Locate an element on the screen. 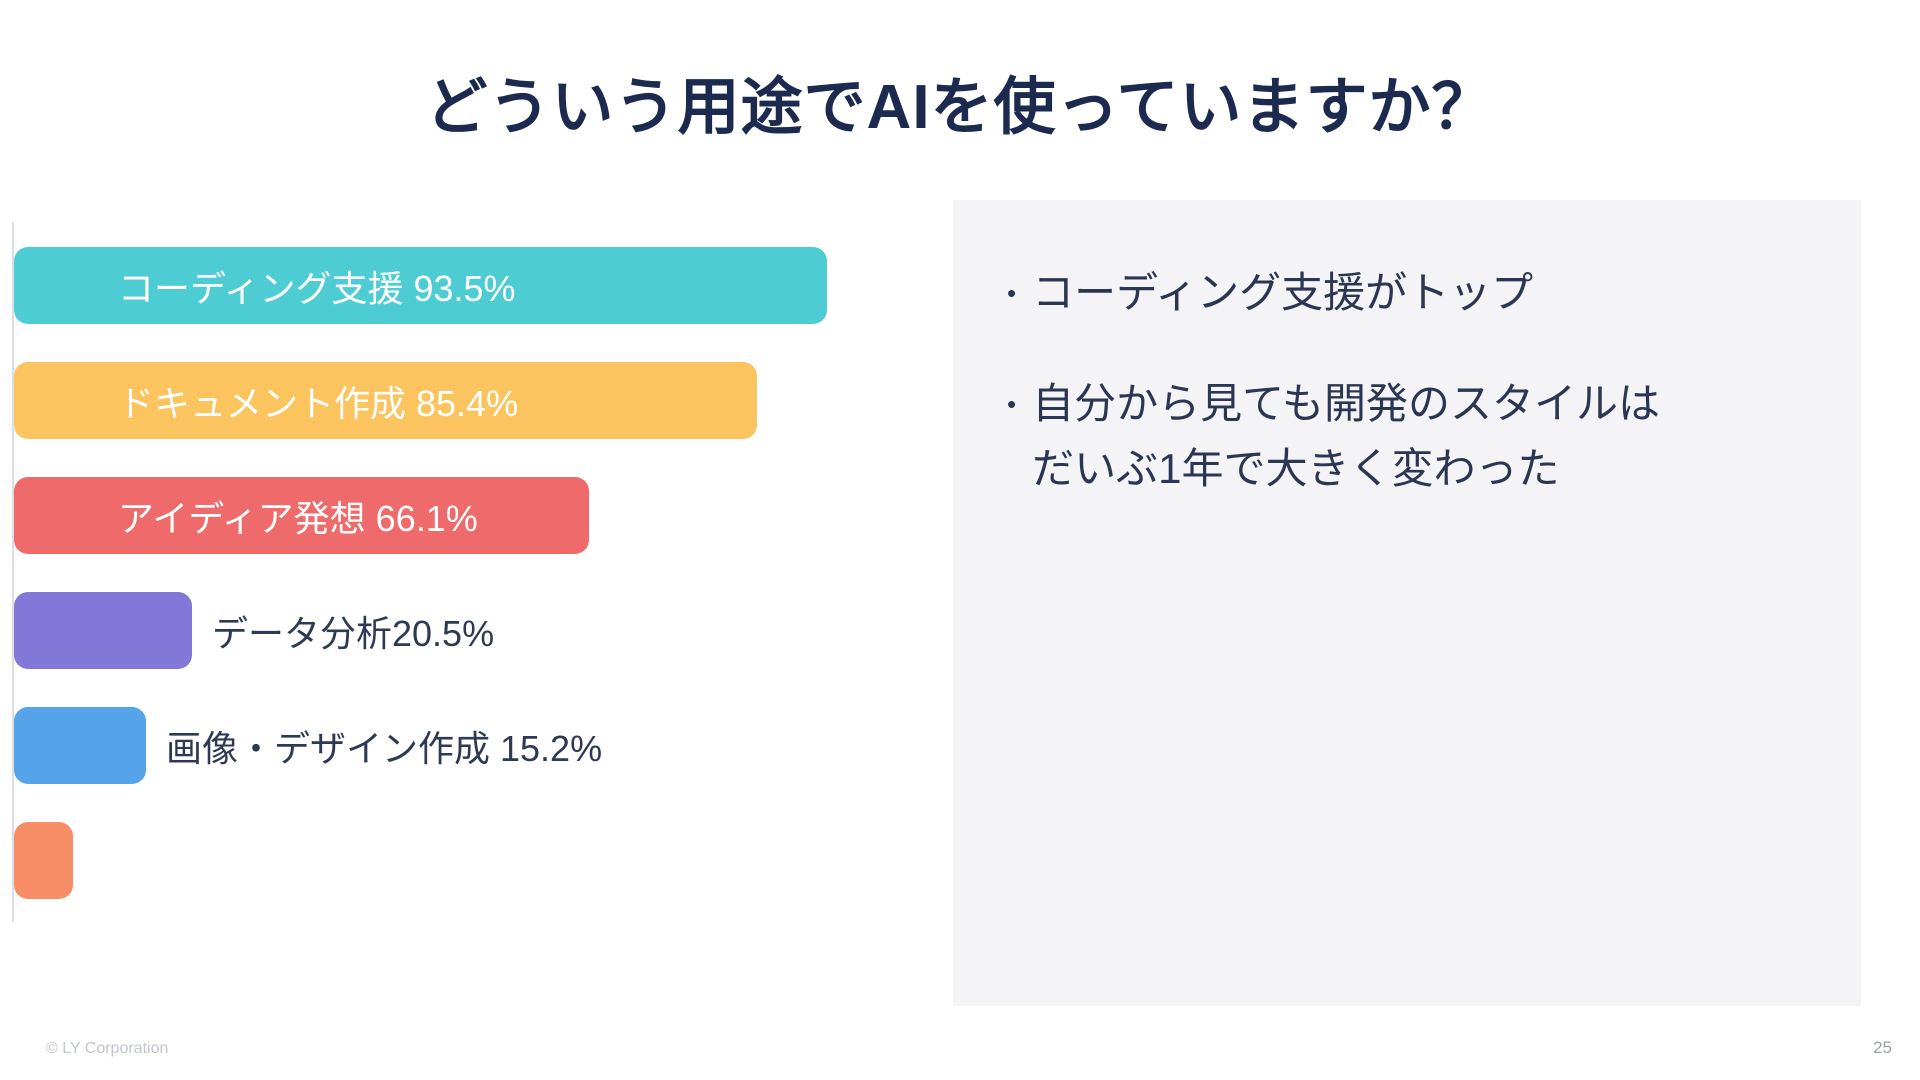 The image size is (1920, 1080). bar-label: 画像・デザイン作成 15.2% is located at coordinates (384, 748).